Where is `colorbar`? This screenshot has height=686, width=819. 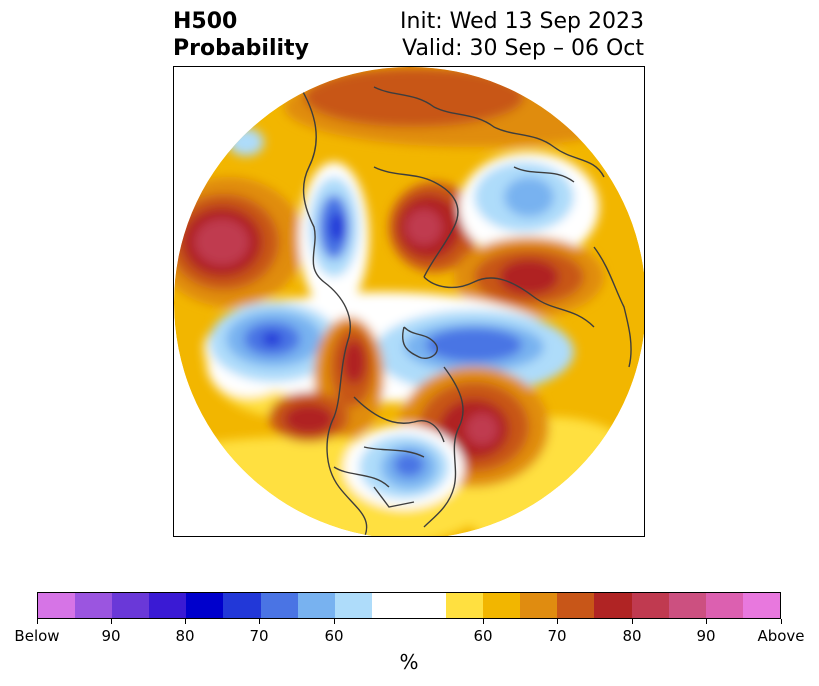
colorbar is located at coordinates (409, 605).